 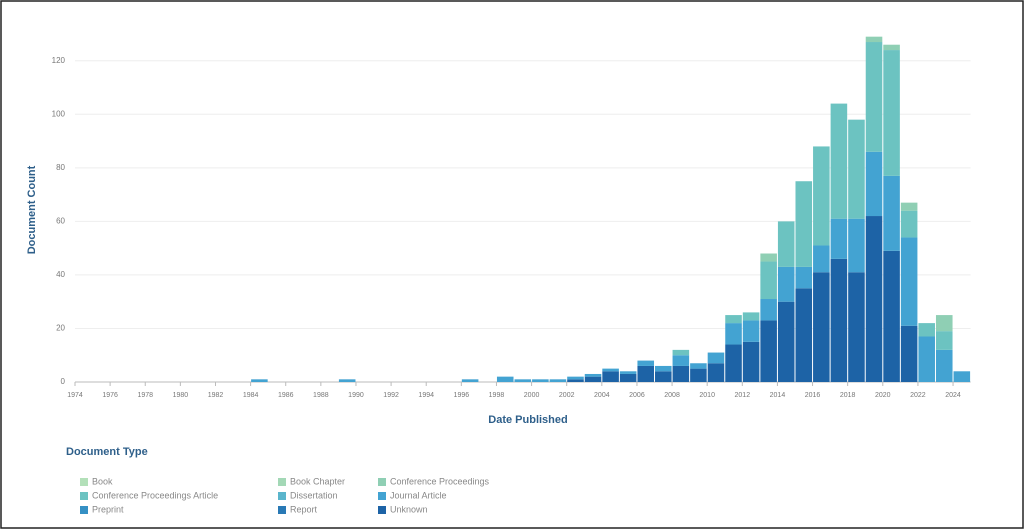 I want to click on legend-label: Book, so click(x=102, y=481).